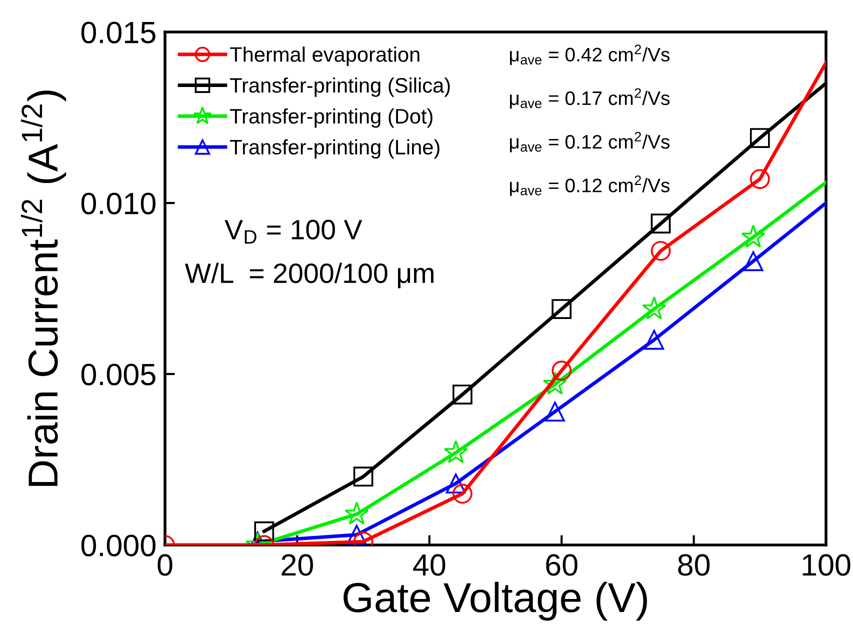 Image resolution: width=853 pixels, height=630 pixels. What do you see at coordinates (118, 375) in the screenshot?
I see `y-tick-label: 0.005` at bounding box center [118, 375].